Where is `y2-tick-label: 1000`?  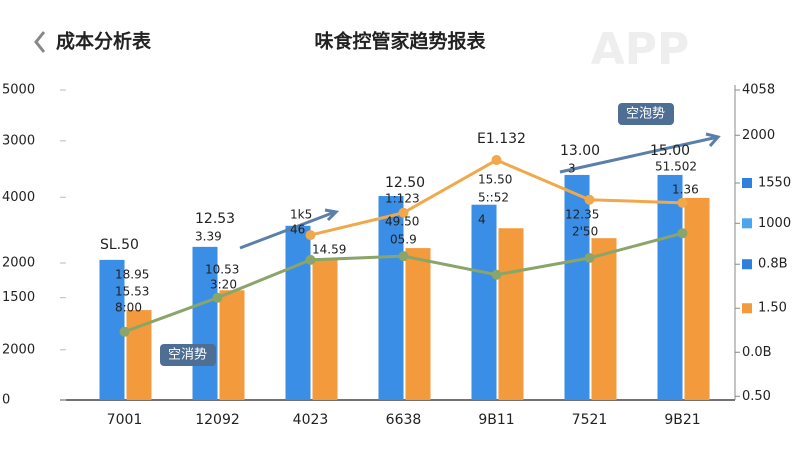 y2-tick-label: 1000 is located at coordinates (774, 223).